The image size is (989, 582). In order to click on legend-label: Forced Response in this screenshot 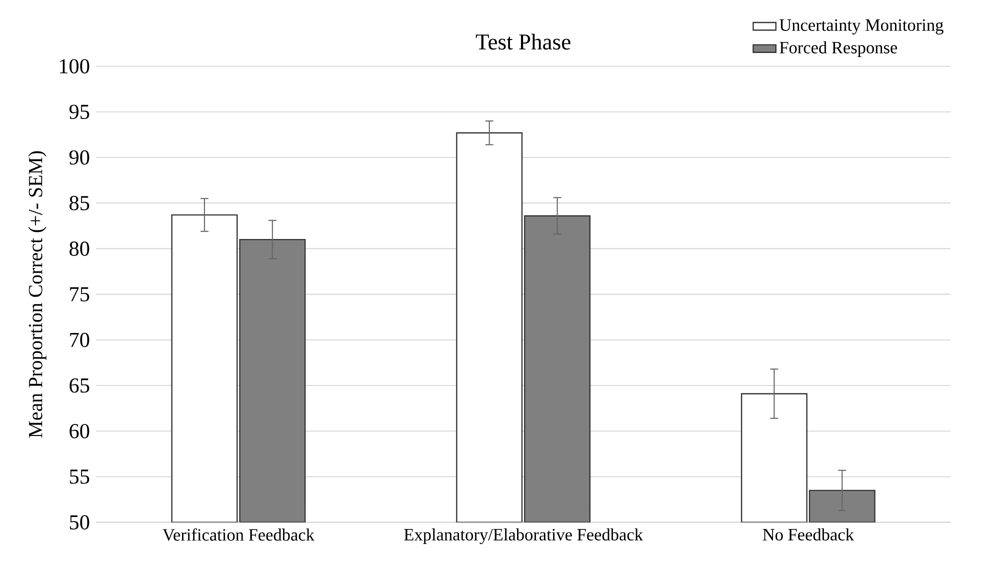, I will do `click(839, 49)`.